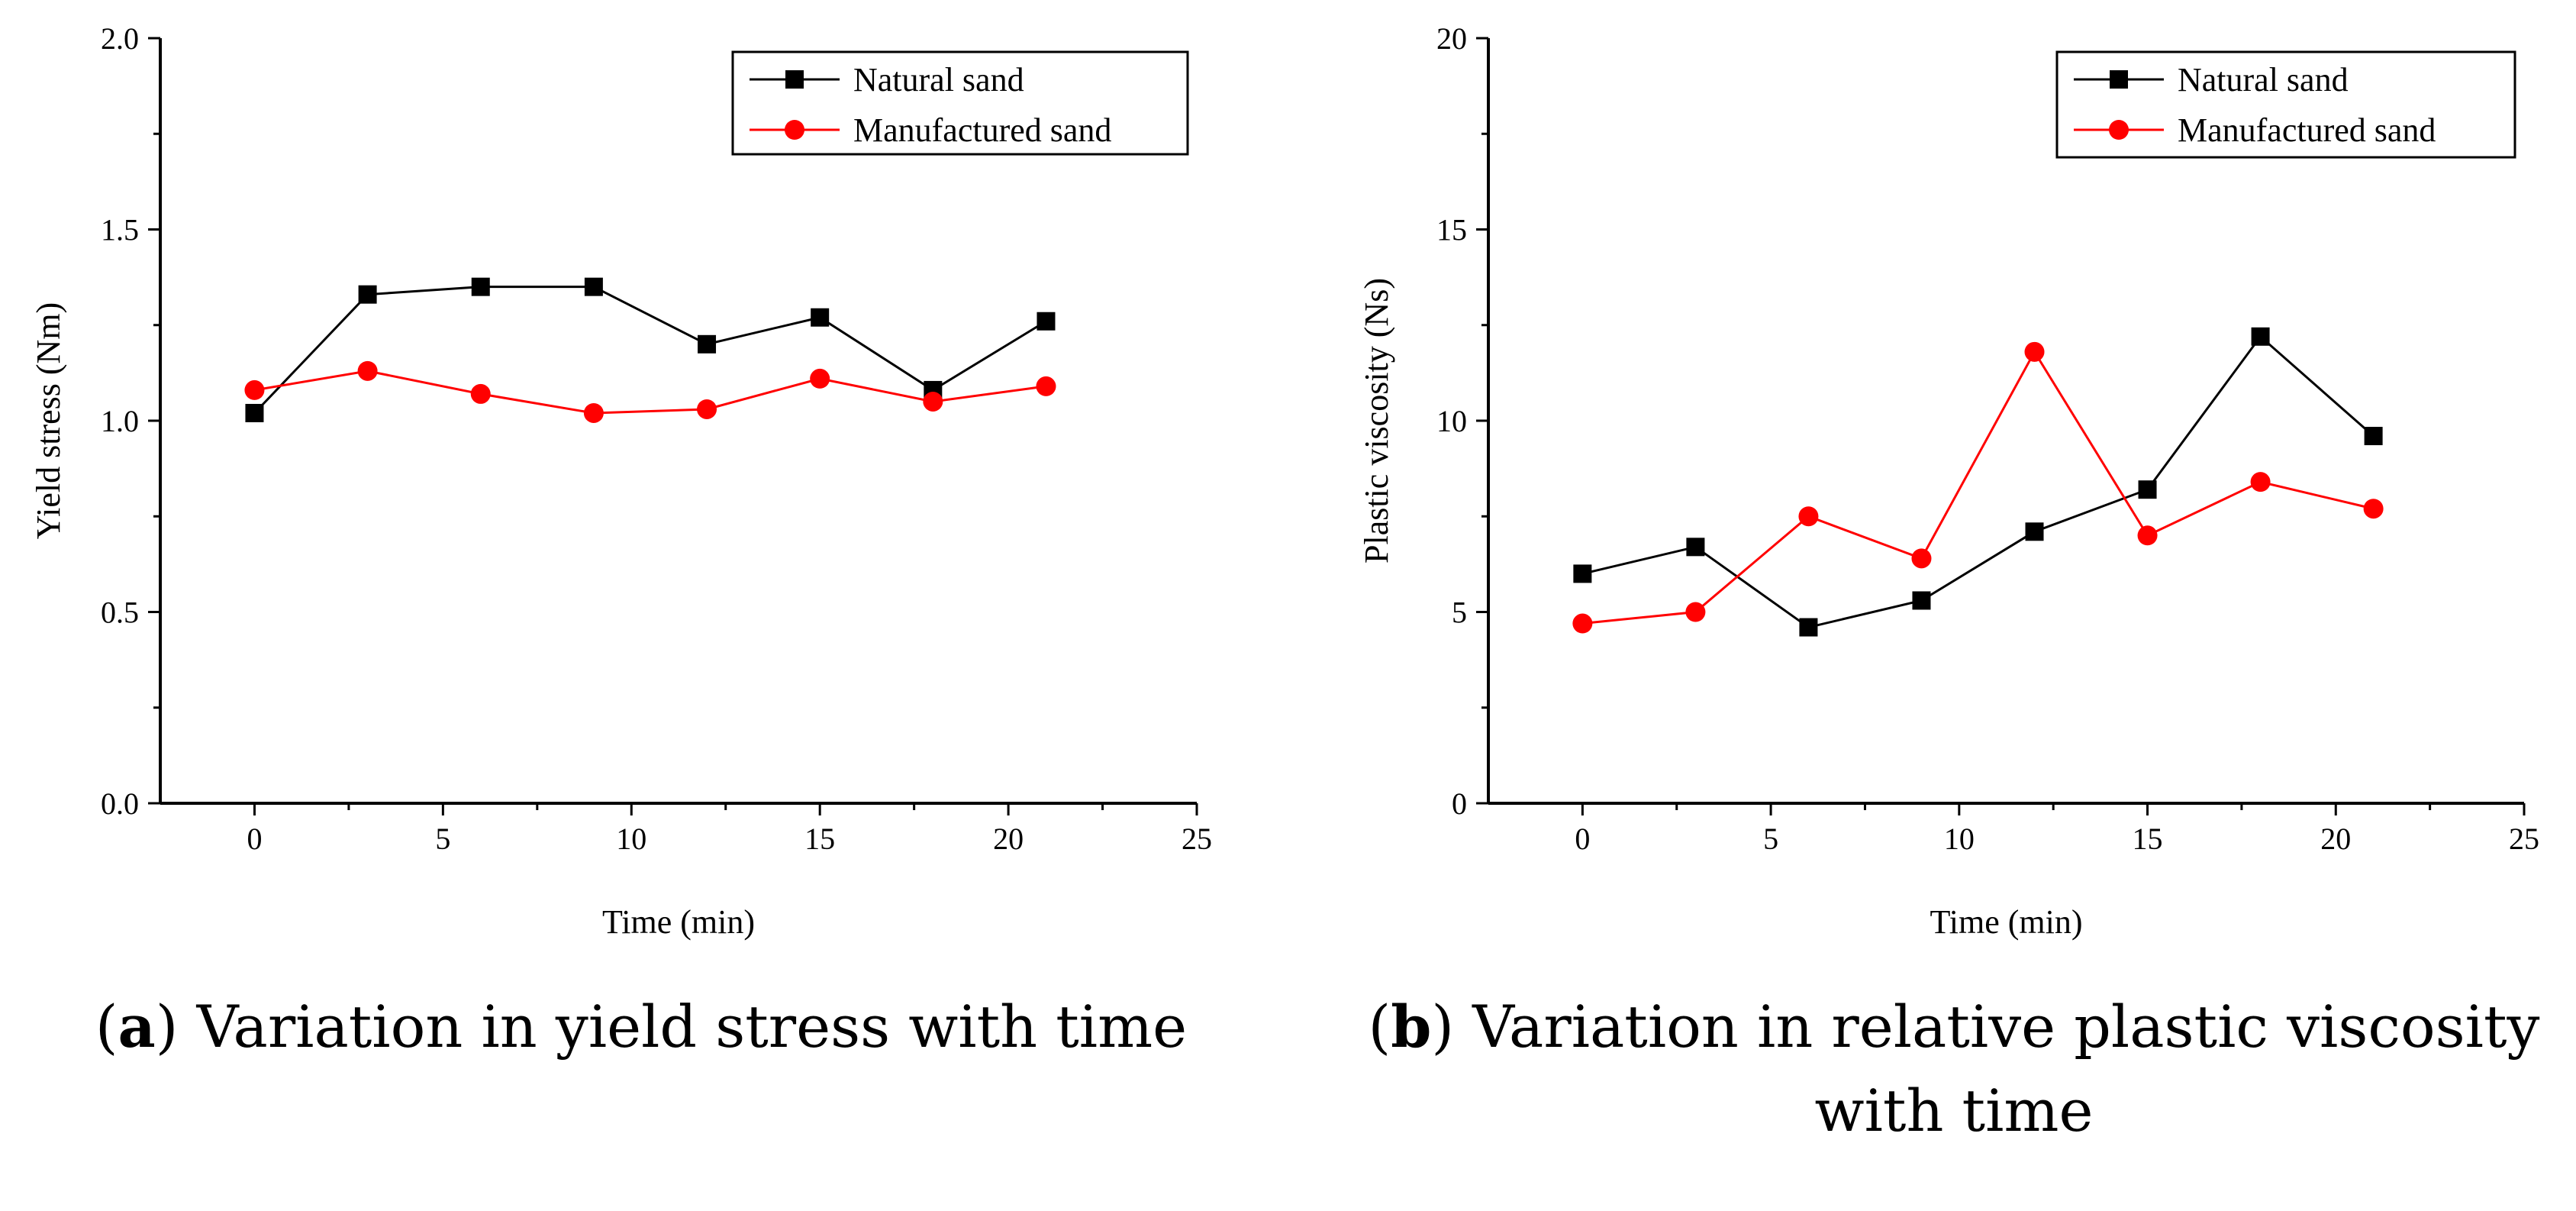 This screenshot has width=2576, height=1211. I want to click on chart-a-x-tick-label: 25, so click(1197, 839).